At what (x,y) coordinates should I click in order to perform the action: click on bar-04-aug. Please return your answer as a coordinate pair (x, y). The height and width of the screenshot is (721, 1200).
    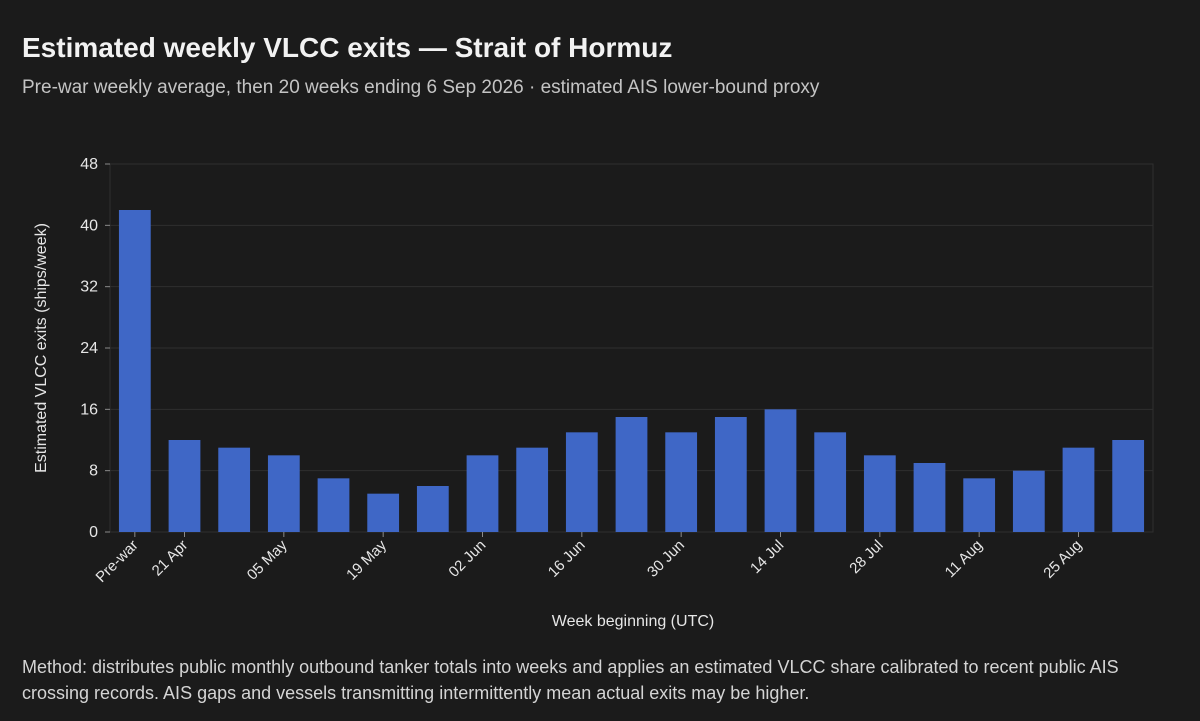
    Looking at the image, I should click on (929, 497).